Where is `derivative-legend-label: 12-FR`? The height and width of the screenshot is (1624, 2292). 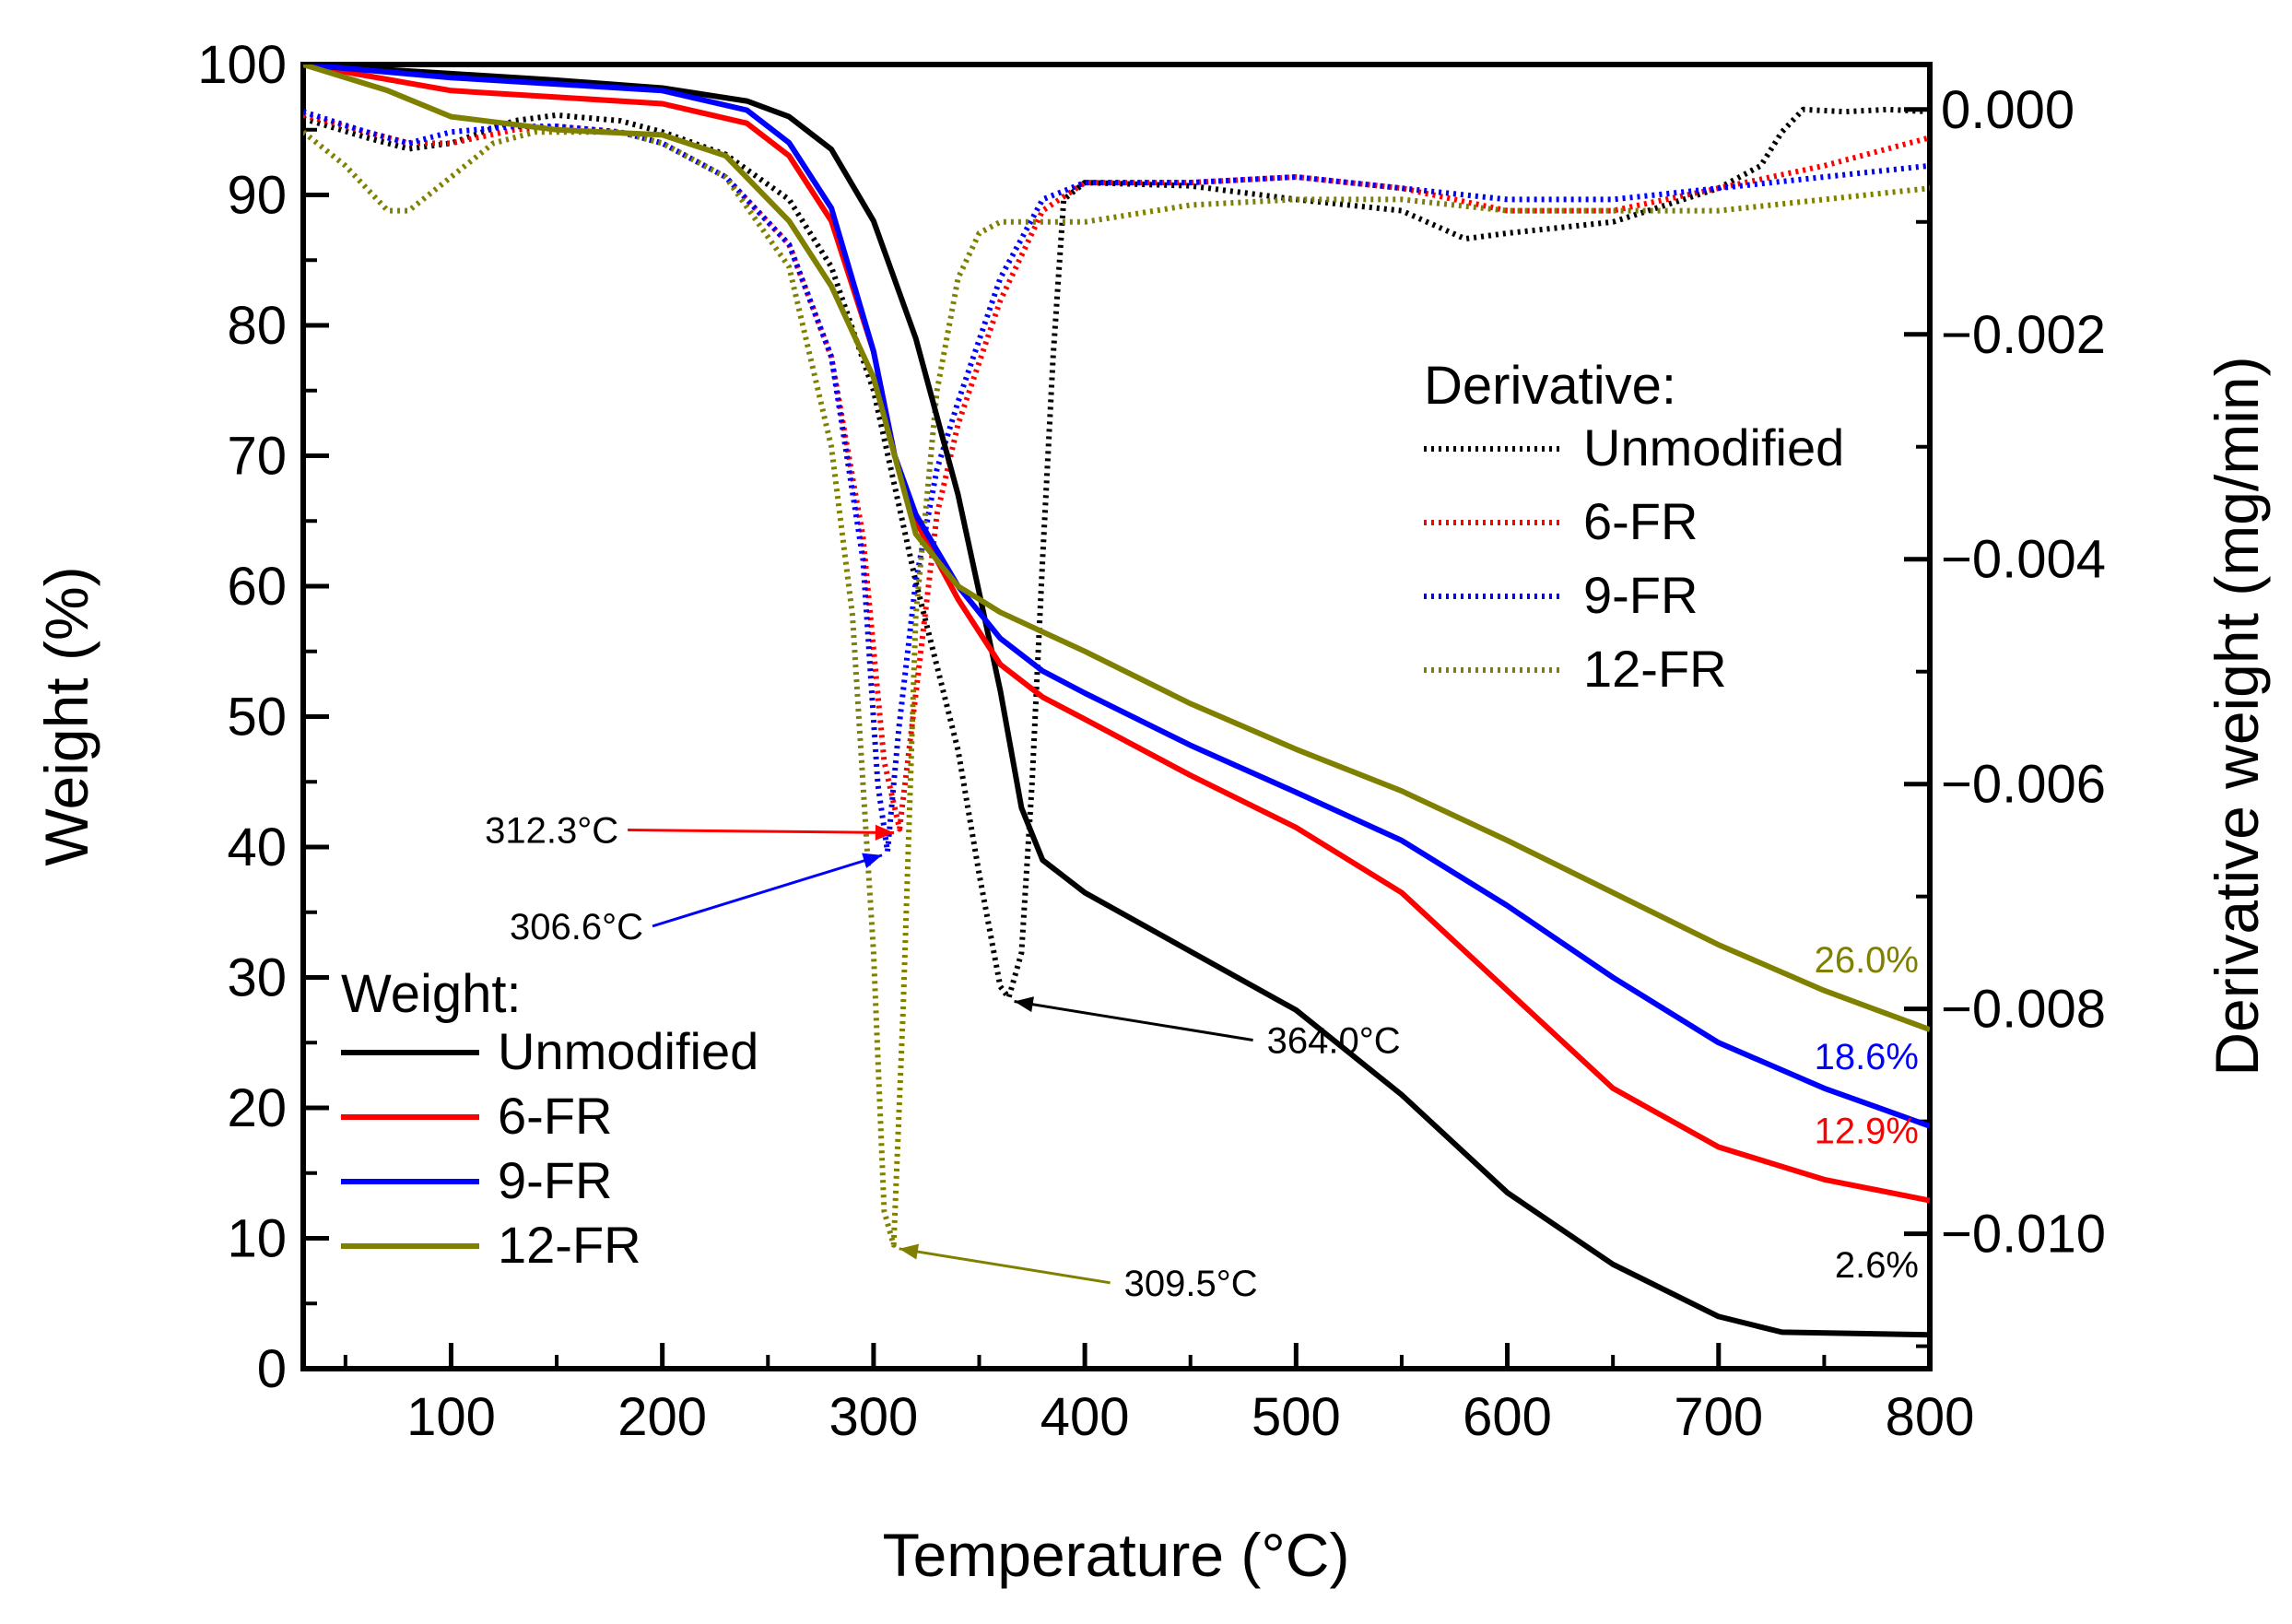
derivative-legend-label: 12-FR is located at coordinates (1655, 669).